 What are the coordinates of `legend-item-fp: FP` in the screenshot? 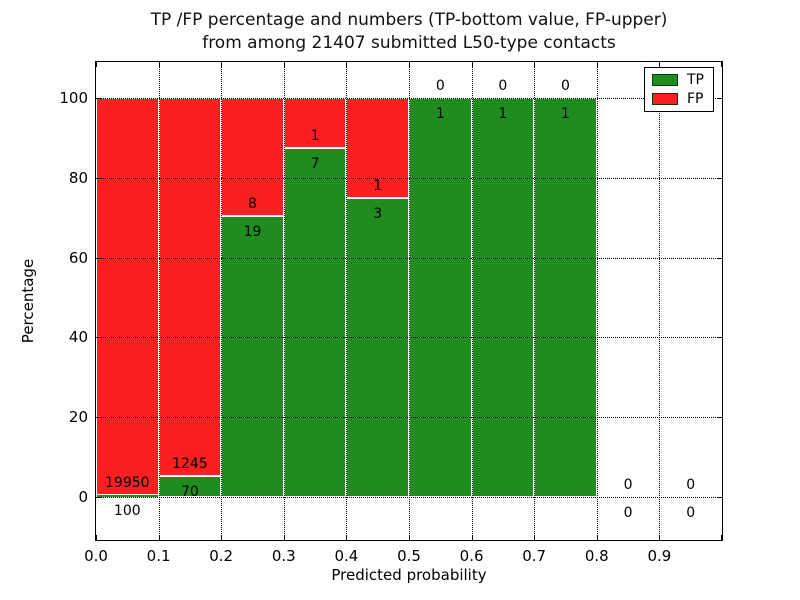 It's located at (678, 99).